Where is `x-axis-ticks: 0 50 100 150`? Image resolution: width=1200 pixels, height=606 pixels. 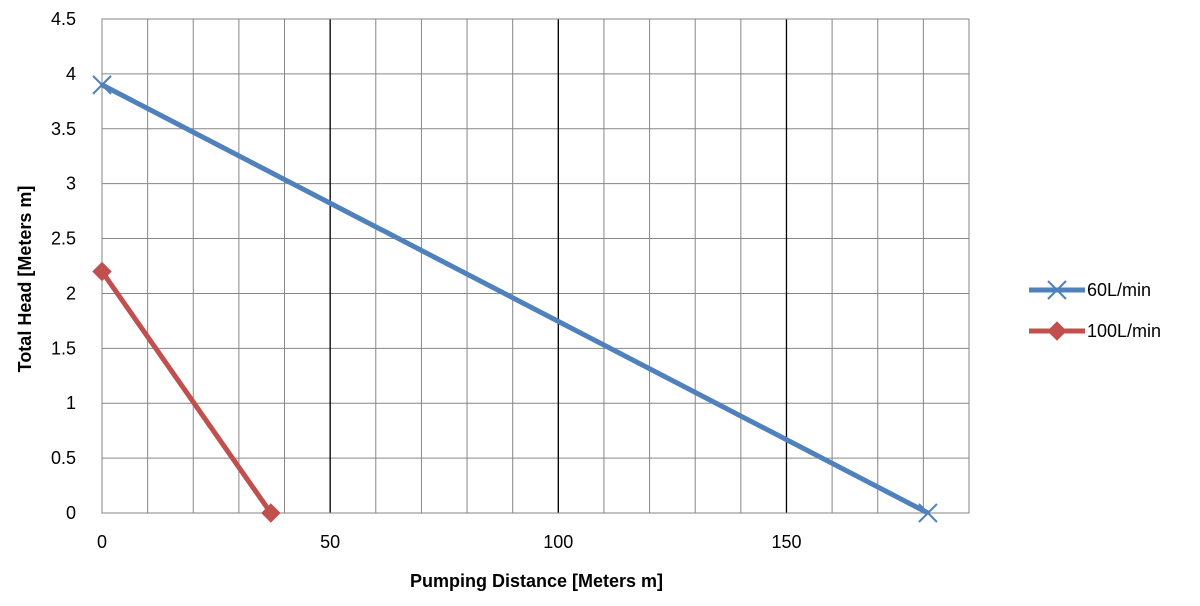 x-axis-ticks: 0 50 100 150 is located at coordinates (449, 542).